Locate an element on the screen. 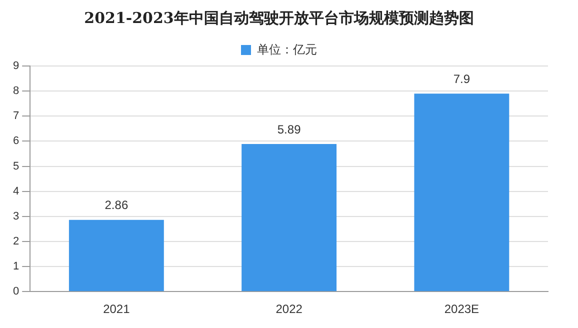 This screenshot has height=328, width=578. data-label: 7.9 is located at coordinates (461, 79).